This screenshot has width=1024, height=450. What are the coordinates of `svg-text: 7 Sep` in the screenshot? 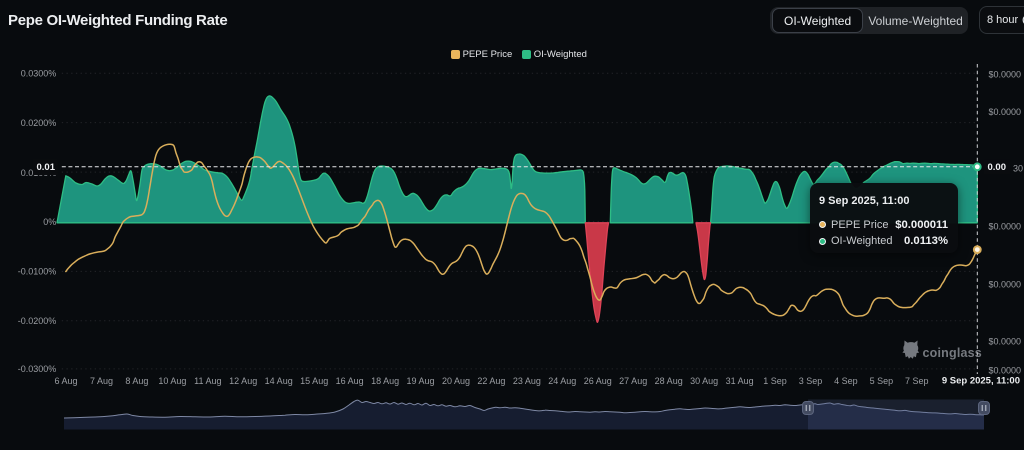 It's located at (917, 381).